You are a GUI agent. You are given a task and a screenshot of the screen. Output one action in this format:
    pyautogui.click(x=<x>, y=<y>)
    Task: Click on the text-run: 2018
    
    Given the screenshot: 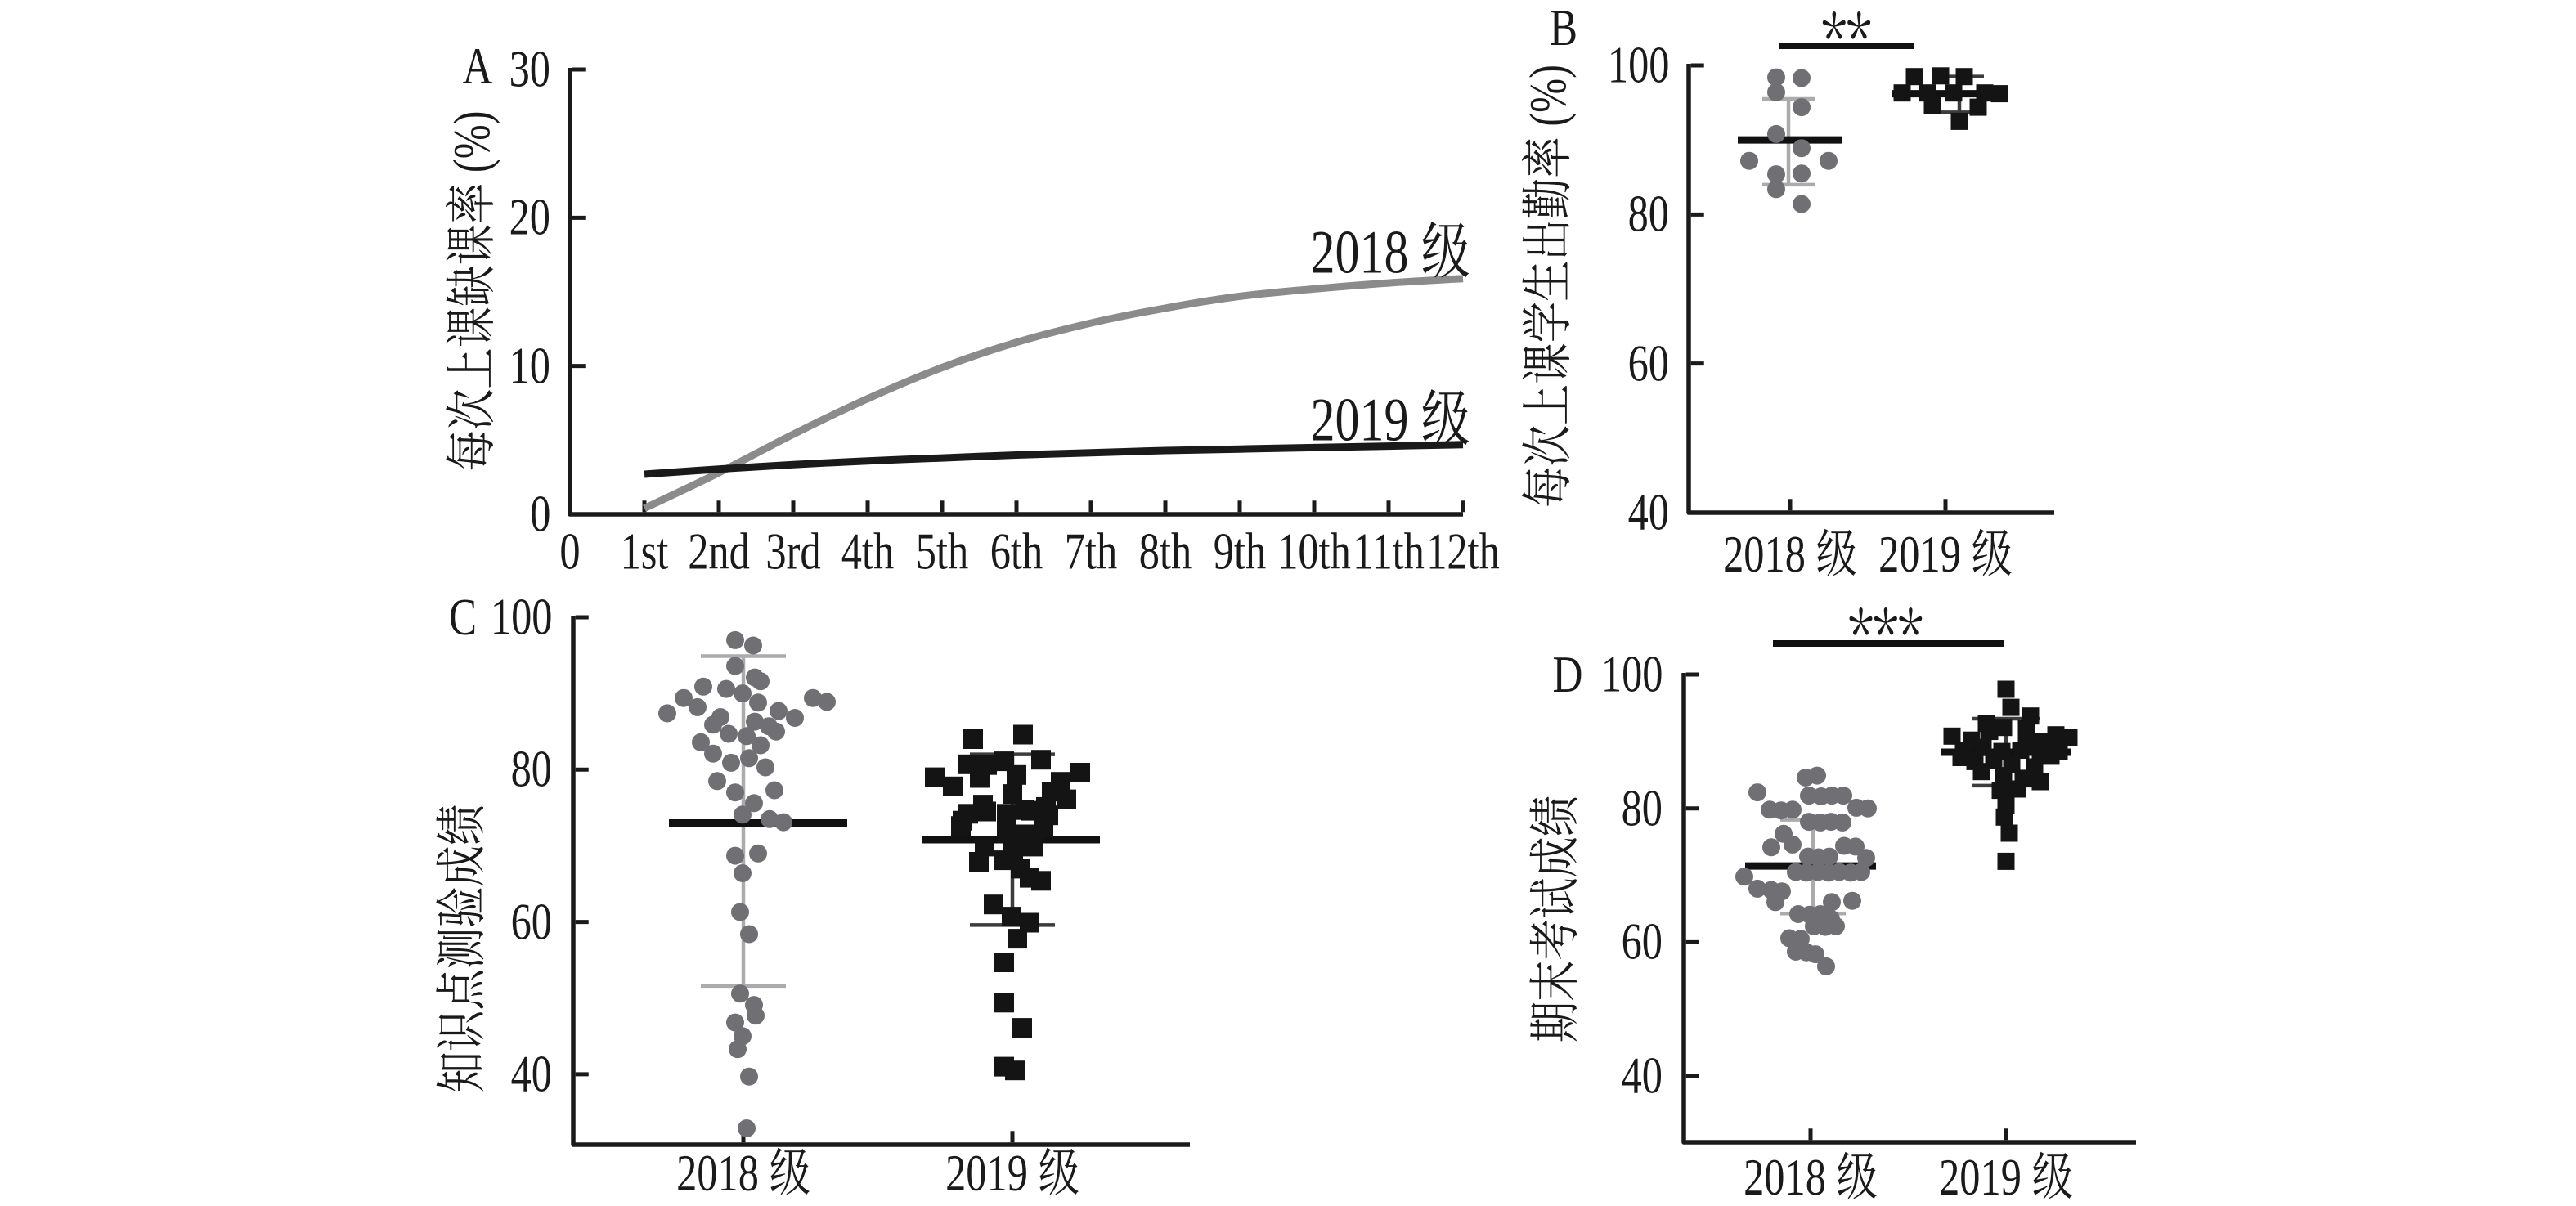 What is the action you would take?
    pyautogui.click(x=723, y=1174)
    